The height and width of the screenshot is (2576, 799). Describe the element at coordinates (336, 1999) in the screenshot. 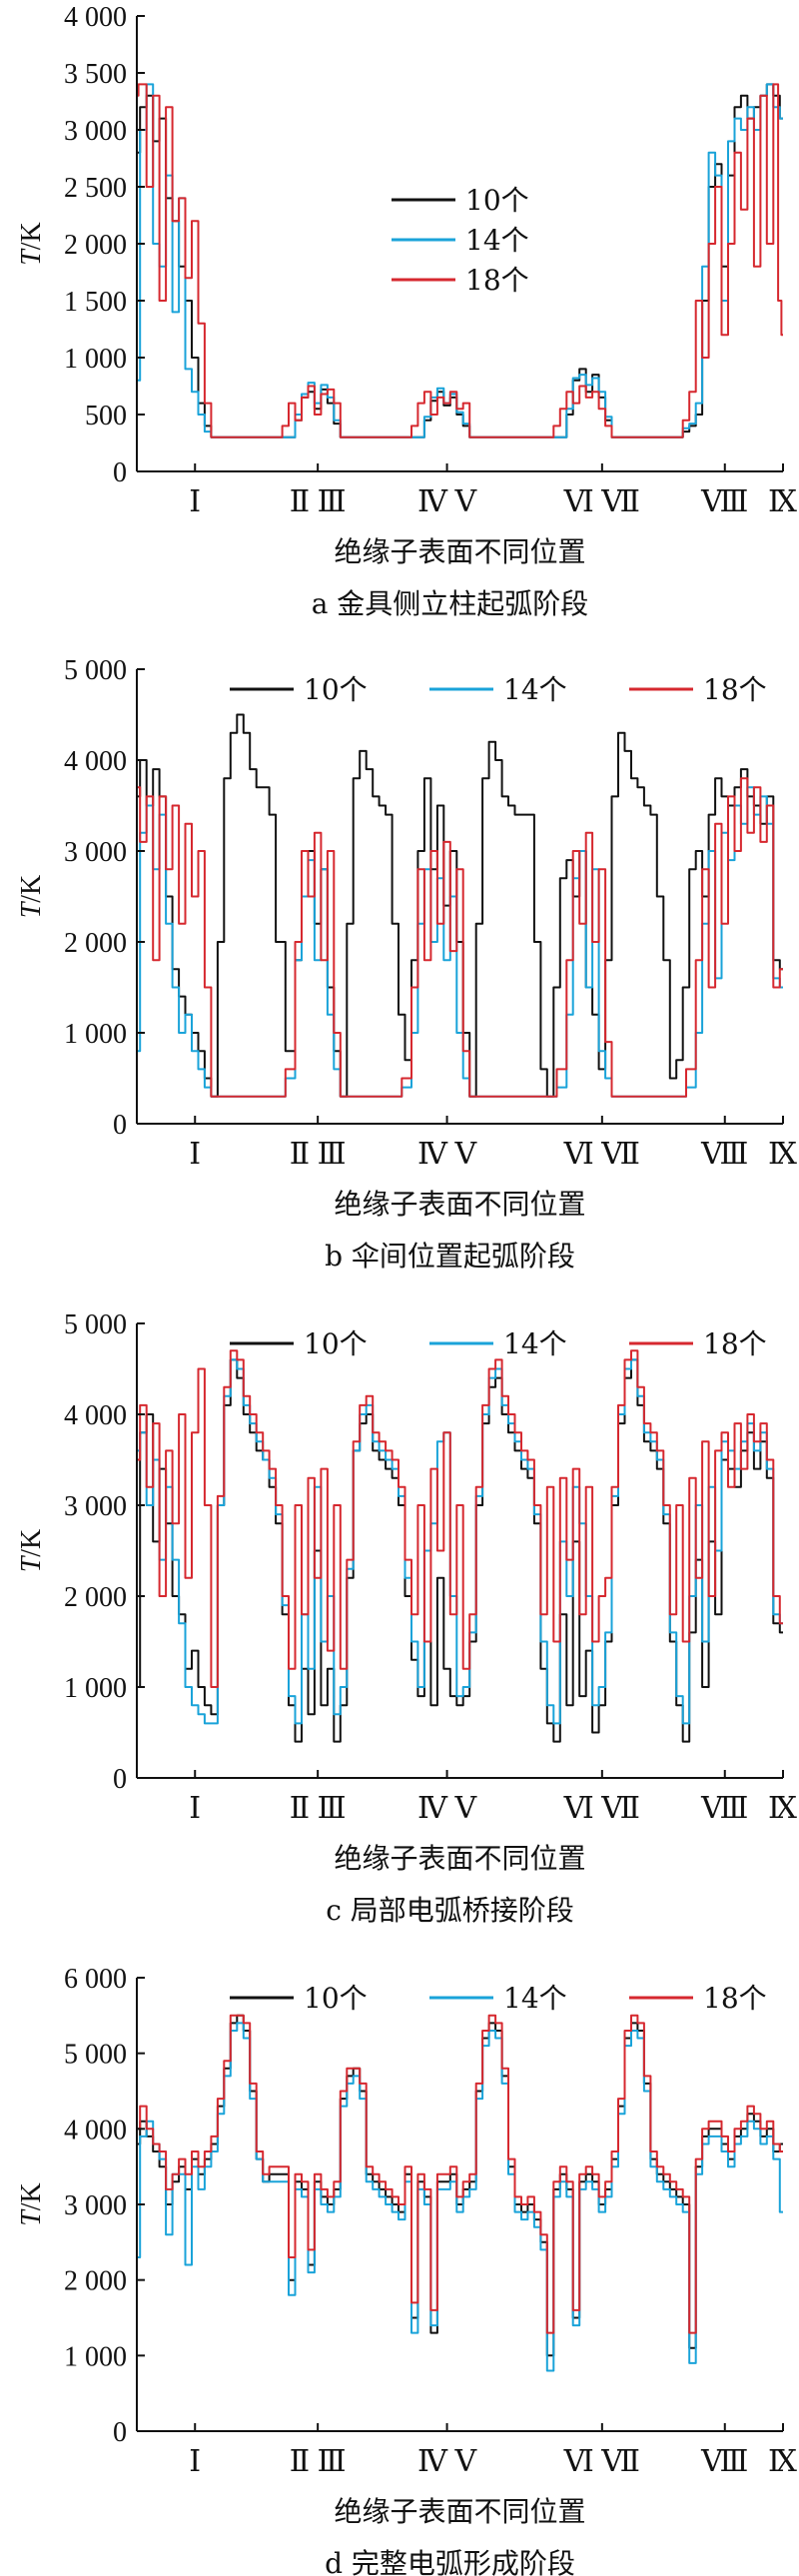

I see `legend-label-4-0: 10个` at that location.